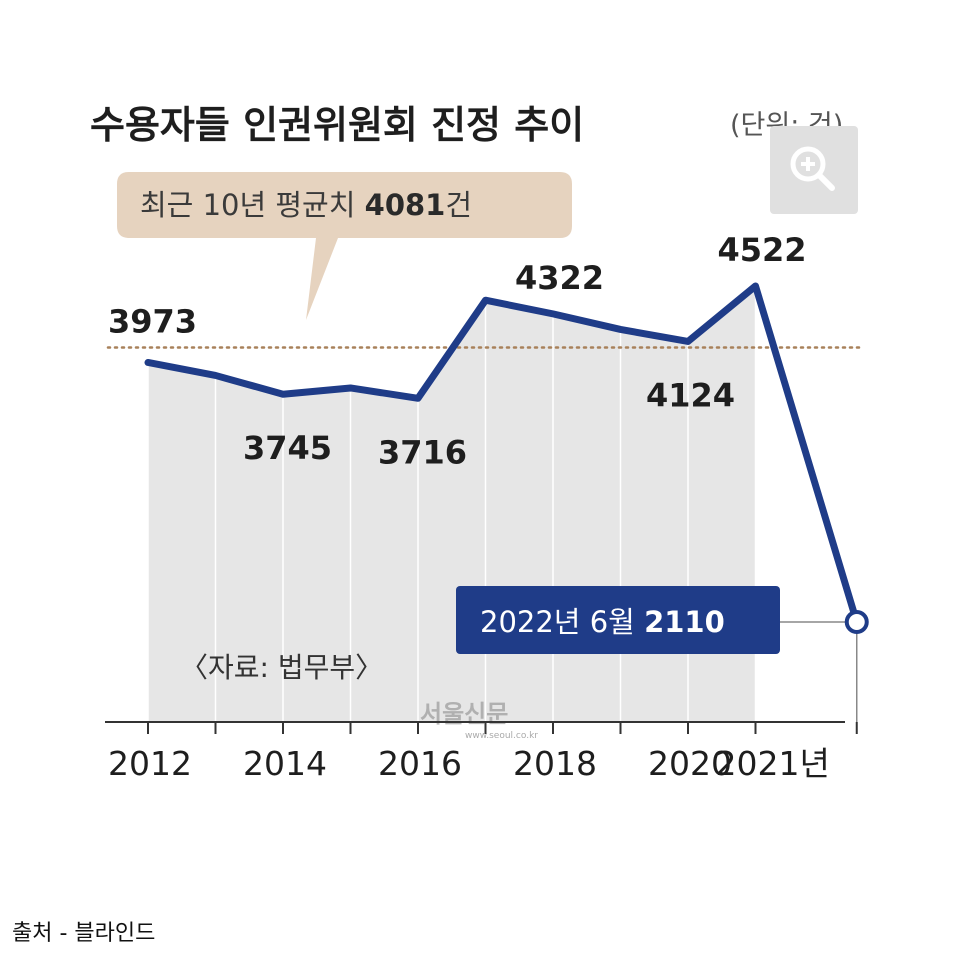  What do you see at coordinates (856, 622) in the screenshot?
I see `end-point-marker` at bounding box center [856, 622].